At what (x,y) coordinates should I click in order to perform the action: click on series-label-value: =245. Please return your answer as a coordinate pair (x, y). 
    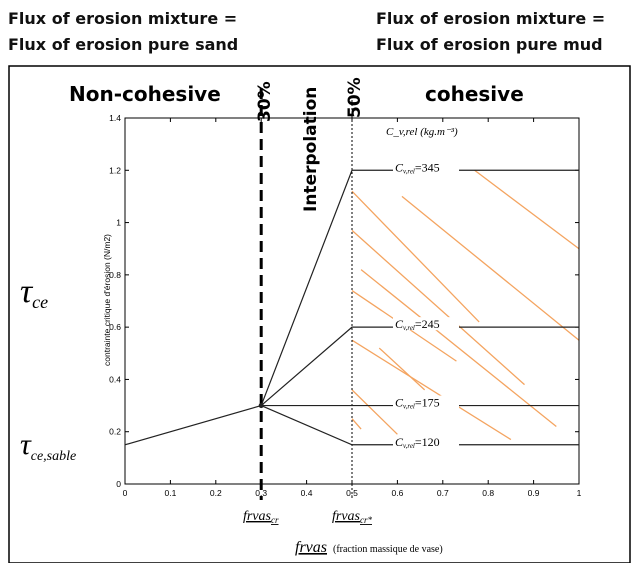
    Looking at the image, I should click on (427, 324).